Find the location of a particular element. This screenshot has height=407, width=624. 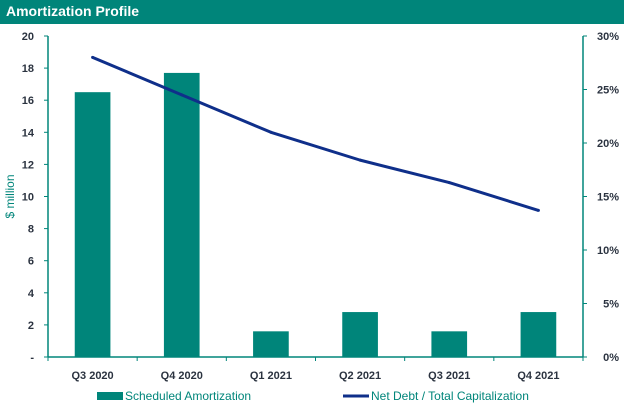

y-tick-label: 16 is located at coordinates (28, 101).